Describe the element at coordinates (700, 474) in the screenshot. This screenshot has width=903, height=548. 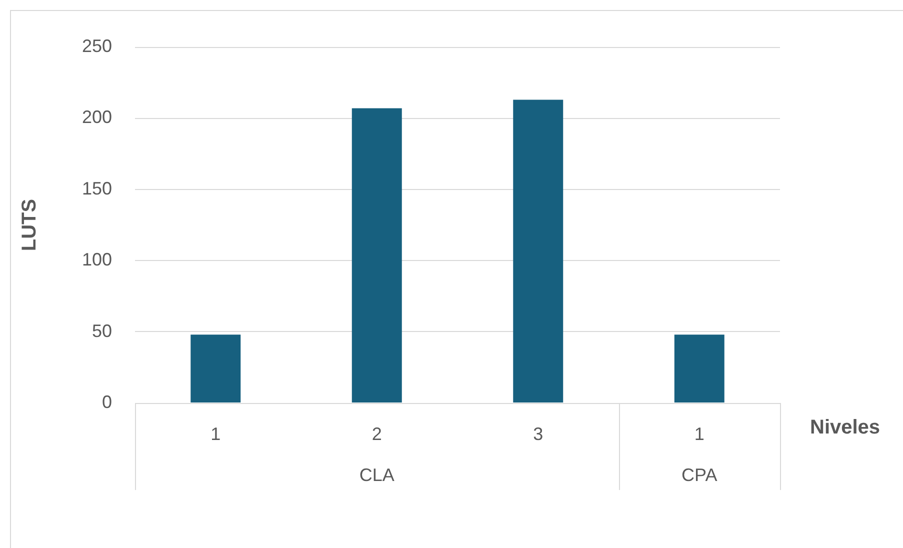
I see `text: CPA` at that location.